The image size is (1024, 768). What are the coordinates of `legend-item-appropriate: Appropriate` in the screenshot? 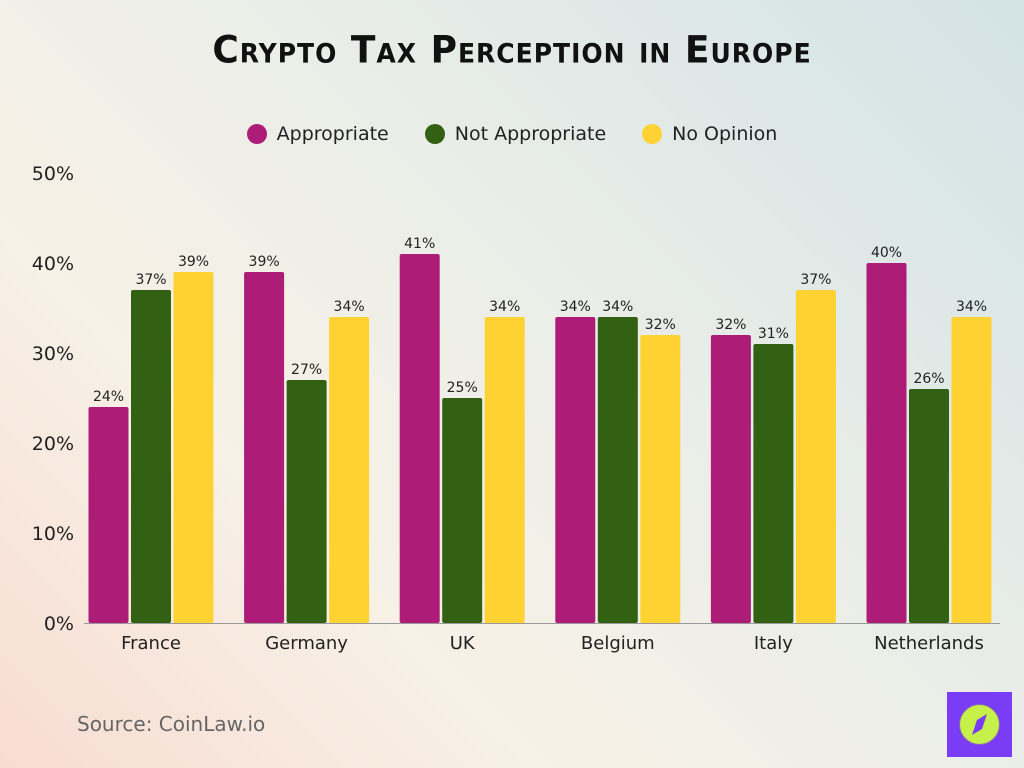 It's located at (317, 134).